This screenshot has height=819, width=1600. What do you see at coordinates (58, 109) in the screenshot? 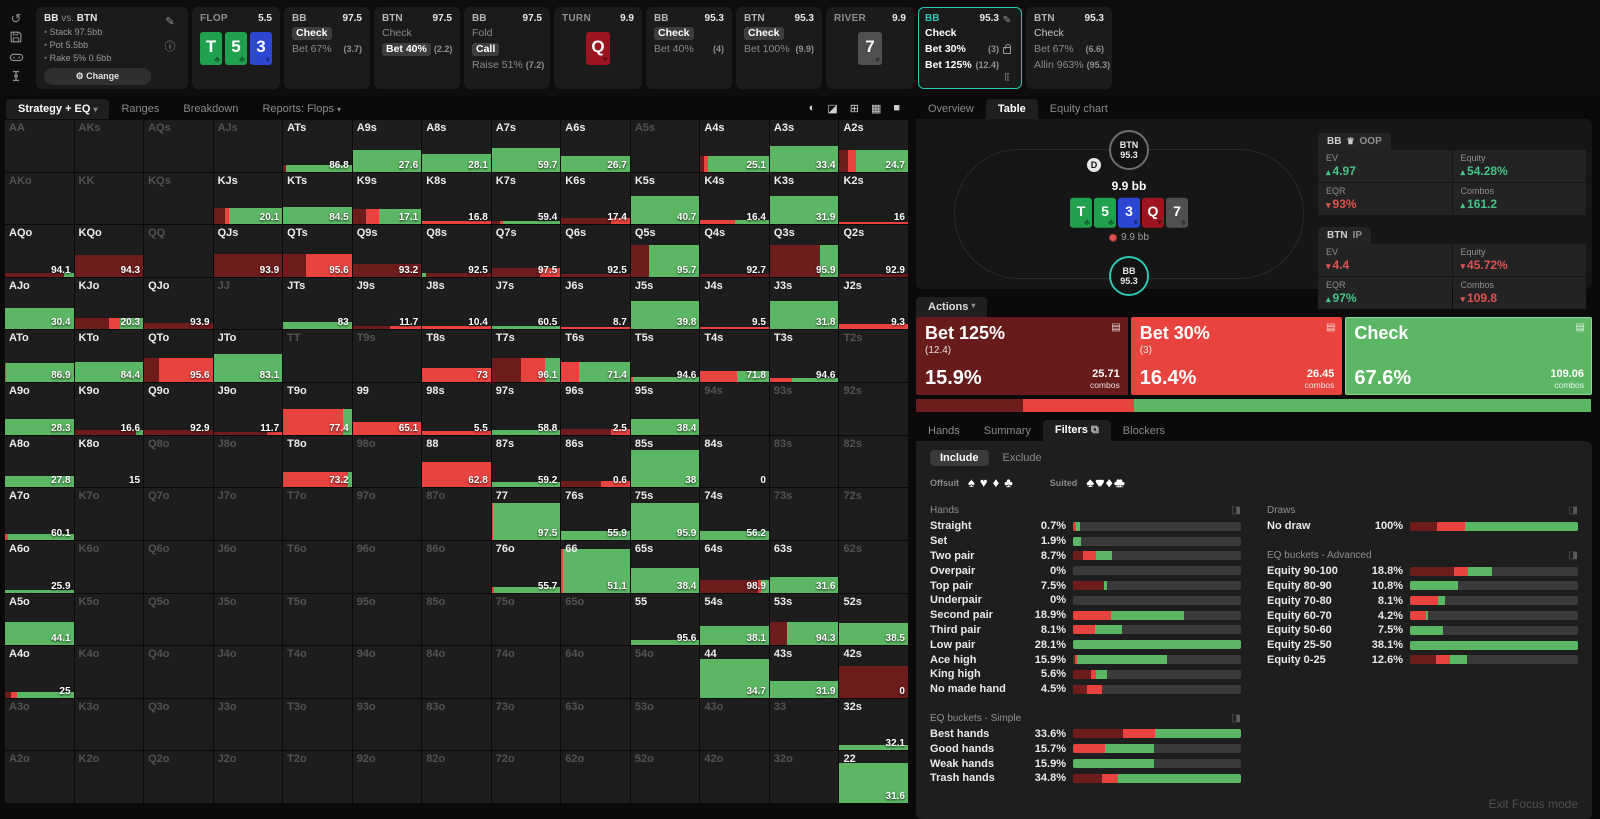
I see `tab-strategy-eq: Strategy + EQ ▾` at bounding box center [58, 109].